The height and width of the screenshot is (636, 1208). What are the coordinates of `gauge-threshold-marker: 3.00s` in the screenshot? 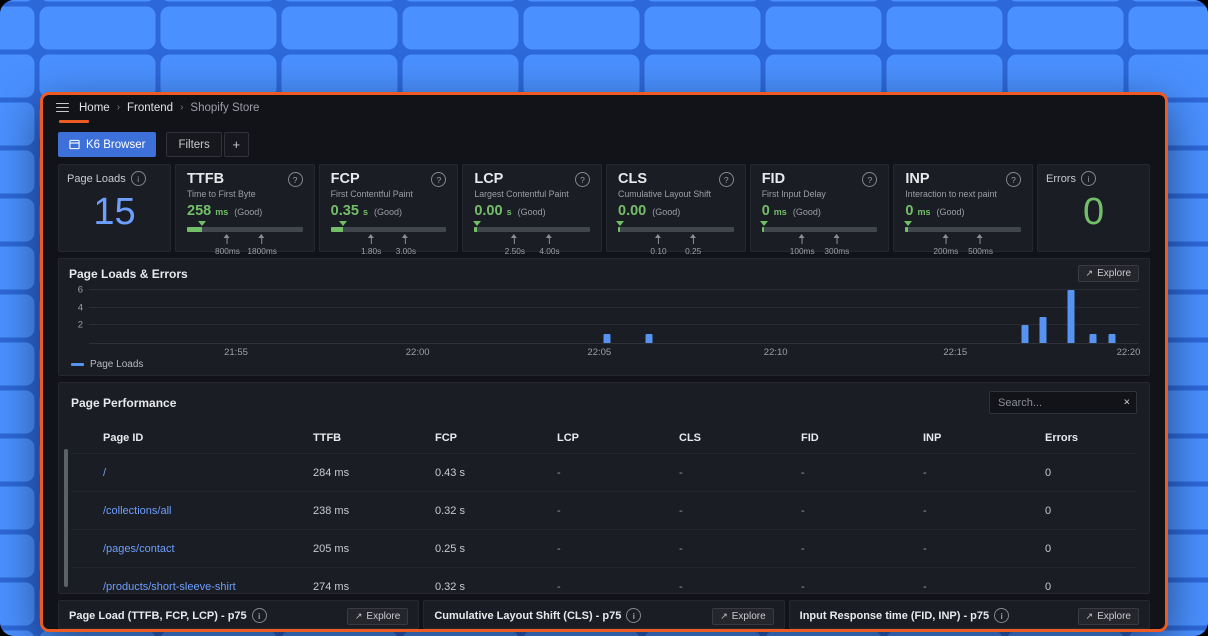 It's located at (406, 245).